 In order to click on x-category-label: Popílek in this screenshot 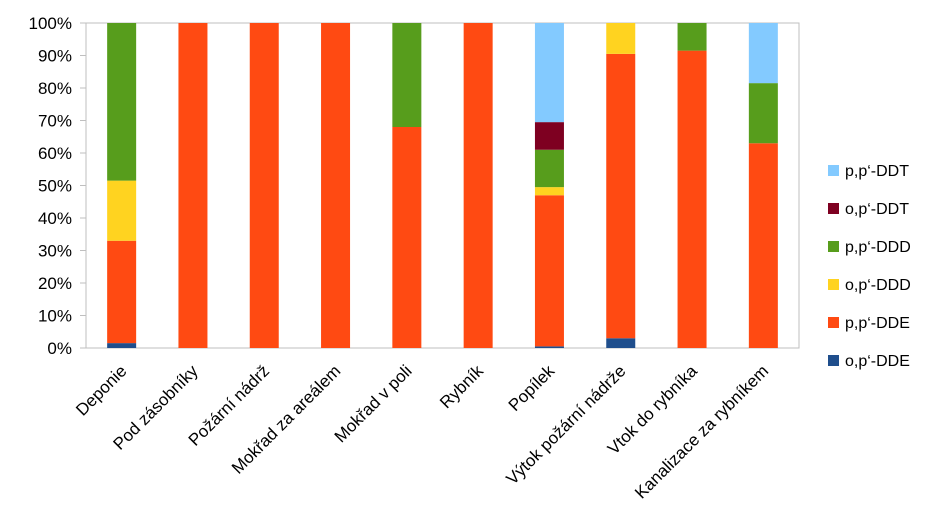, I will do `click(532, 388)`.